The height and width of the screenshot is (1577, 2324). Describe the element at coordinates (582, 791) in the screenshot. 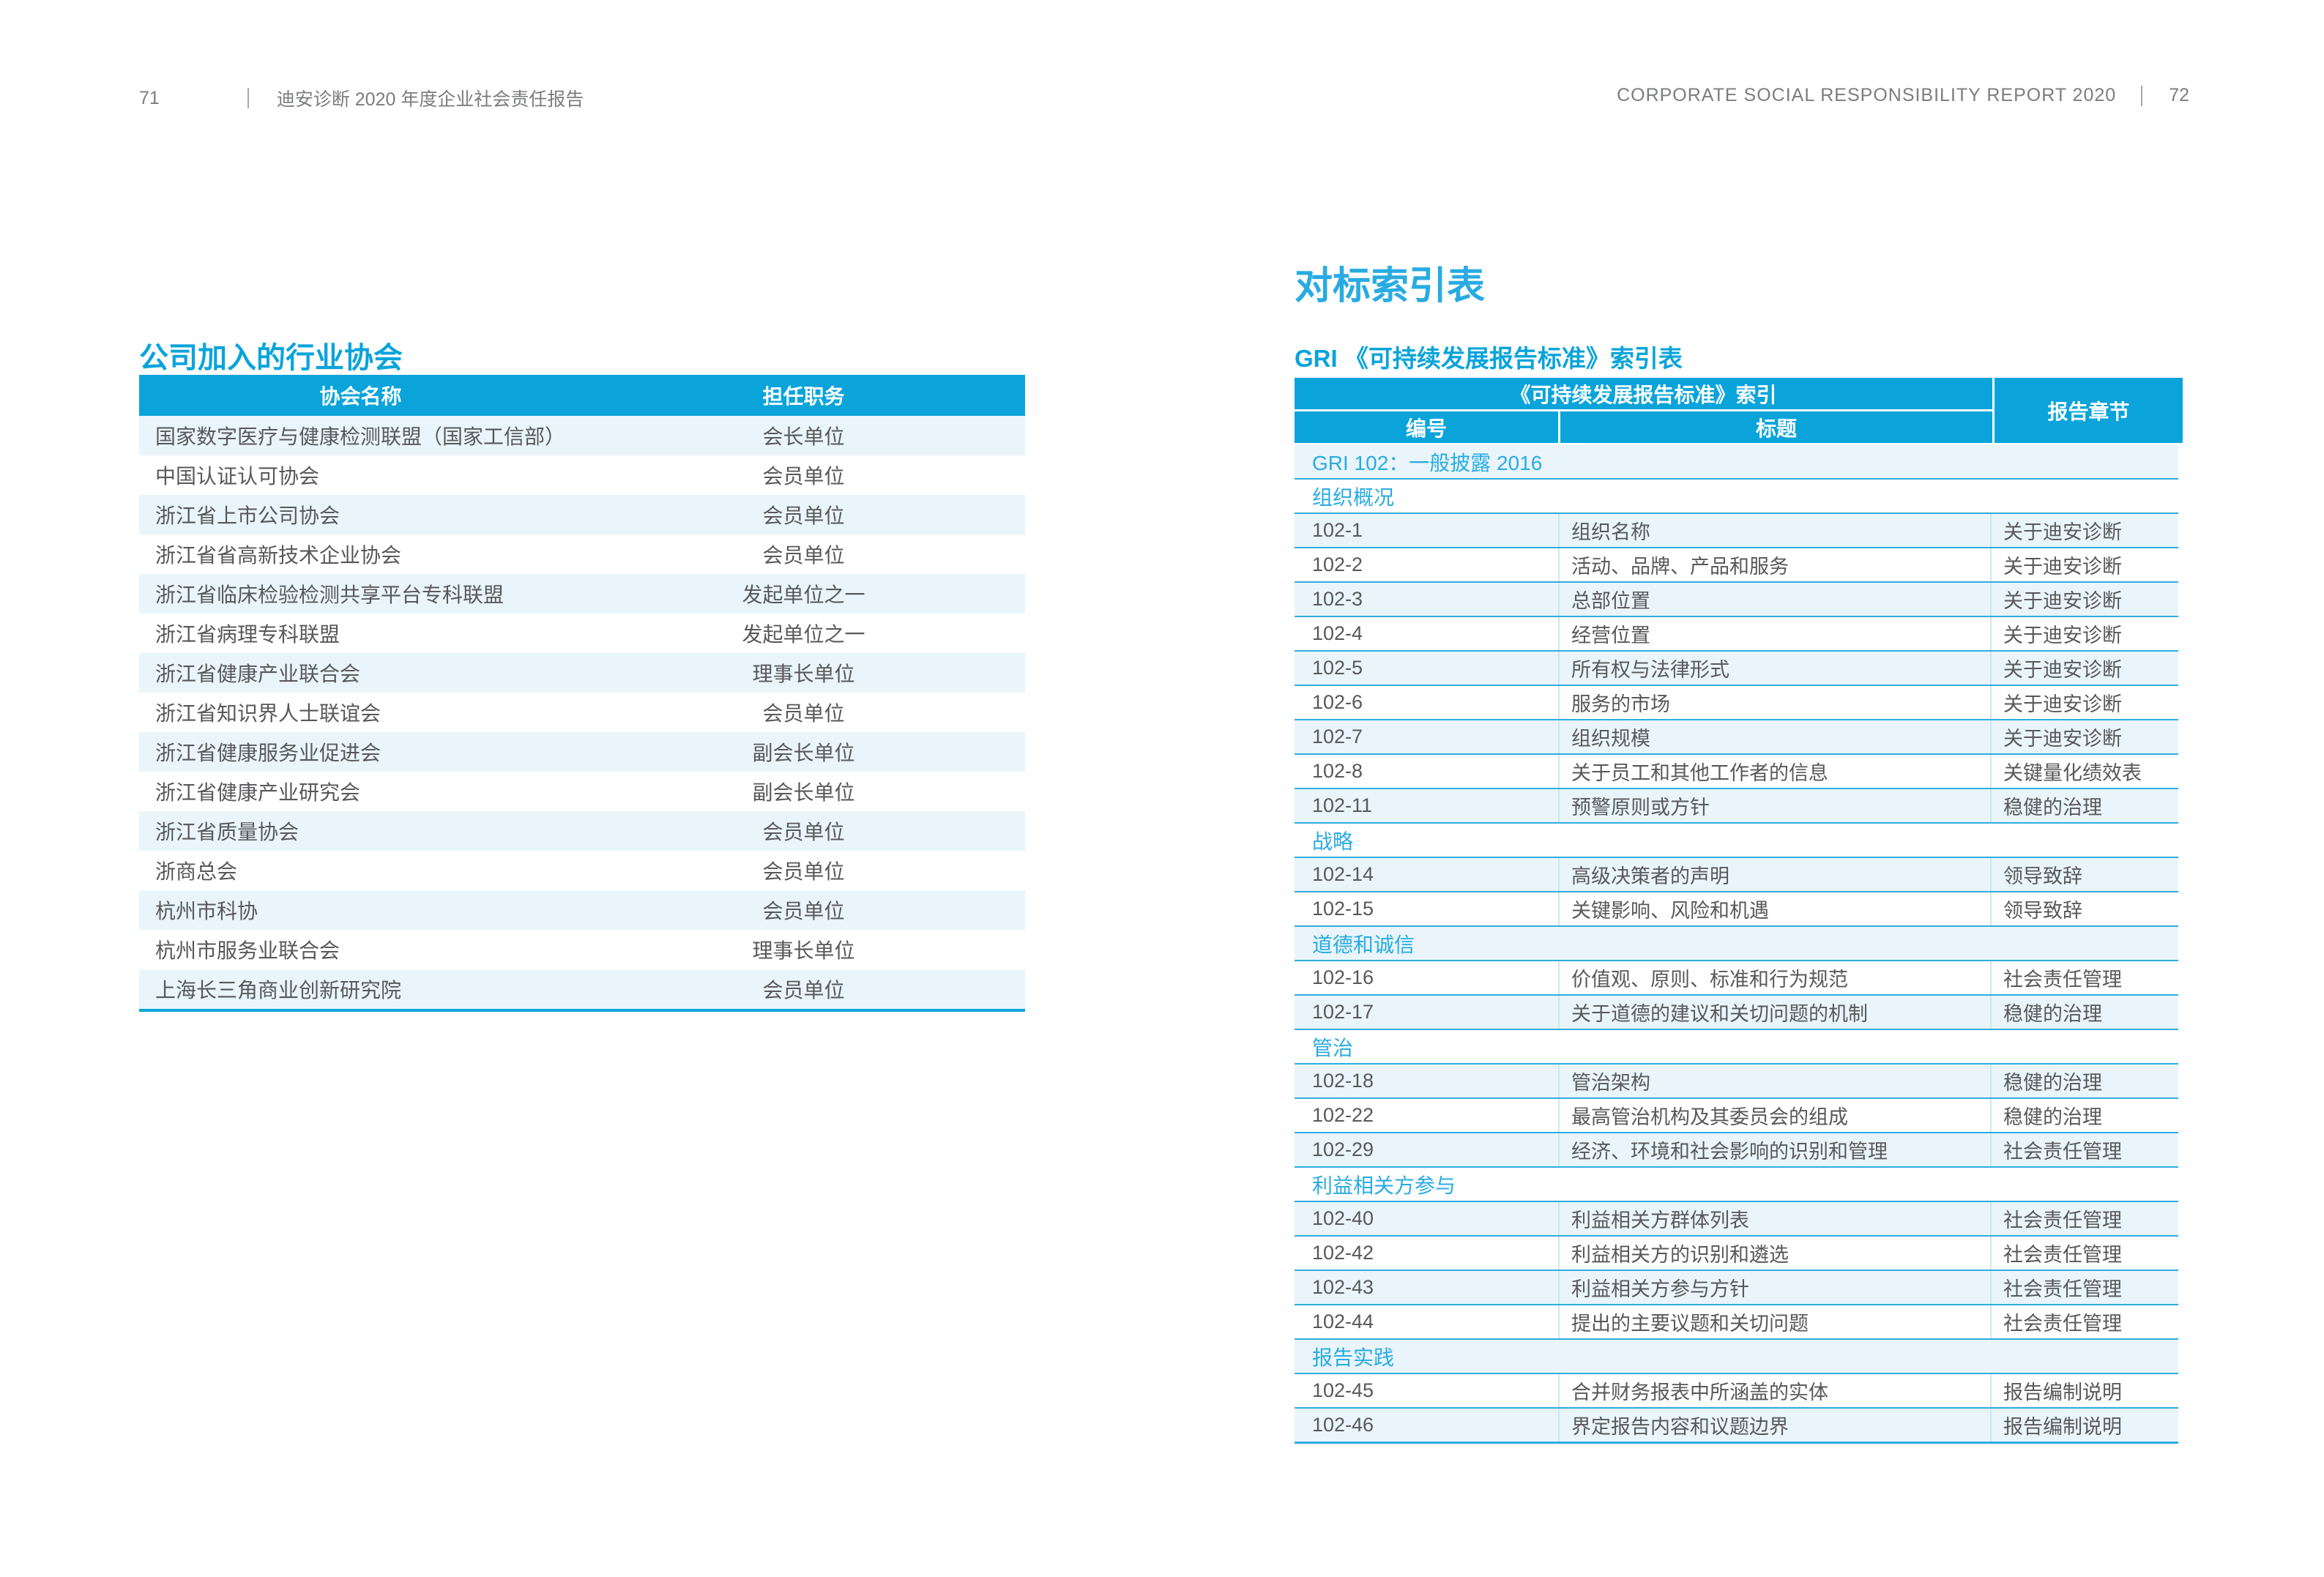

I see `industry-table-row: 浙江省健康产业研究会 副会长单位` at that location.